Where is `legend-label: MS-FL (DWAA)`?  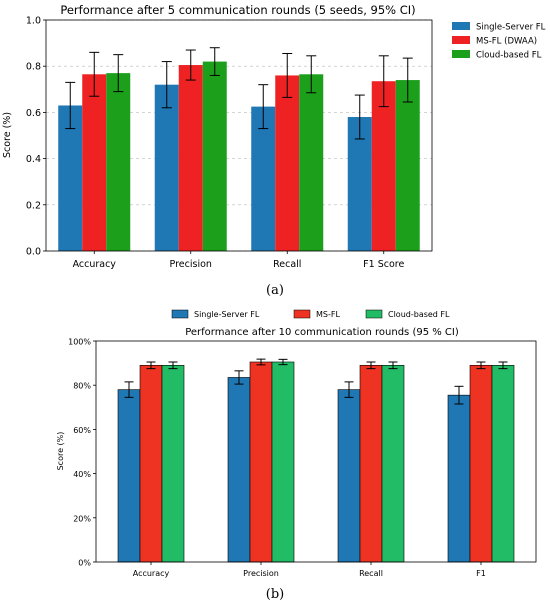 legend-label: MS-FL (DWAA) is located at coordinates (506, 42).